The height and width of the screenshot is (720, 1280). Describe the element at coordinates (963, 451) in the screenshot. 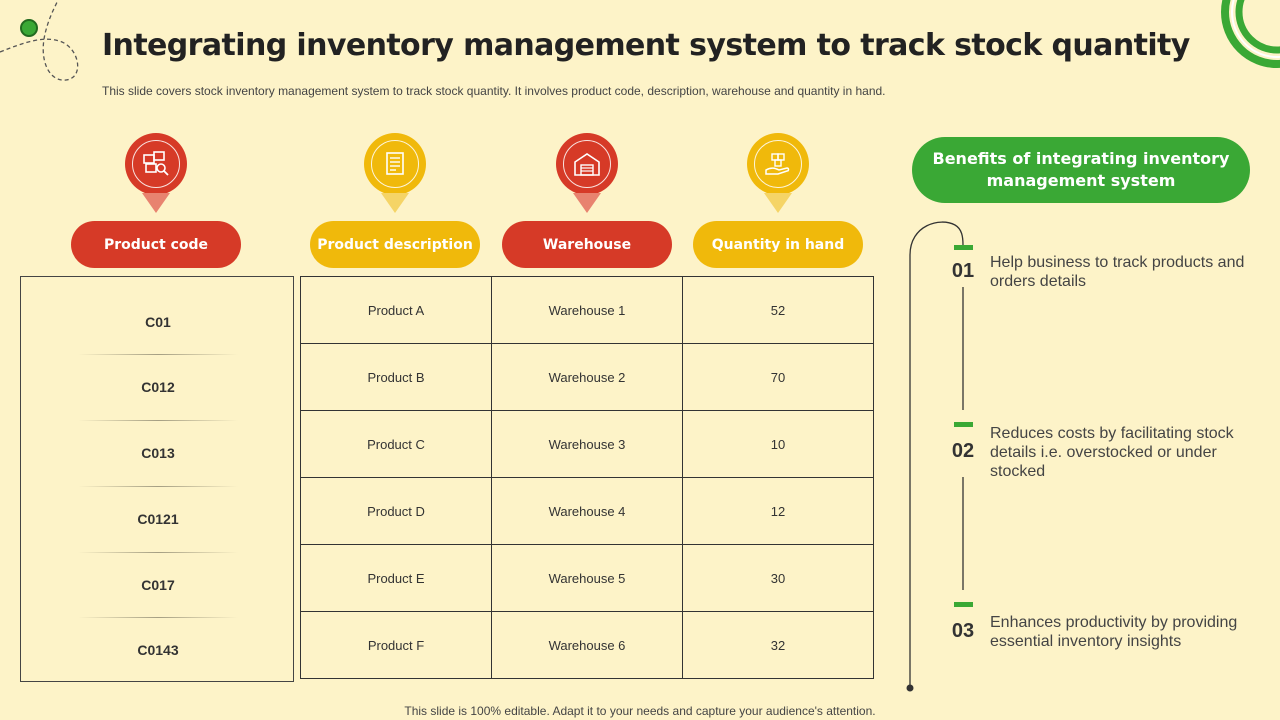

I see `benefit-number: 02` at that location.